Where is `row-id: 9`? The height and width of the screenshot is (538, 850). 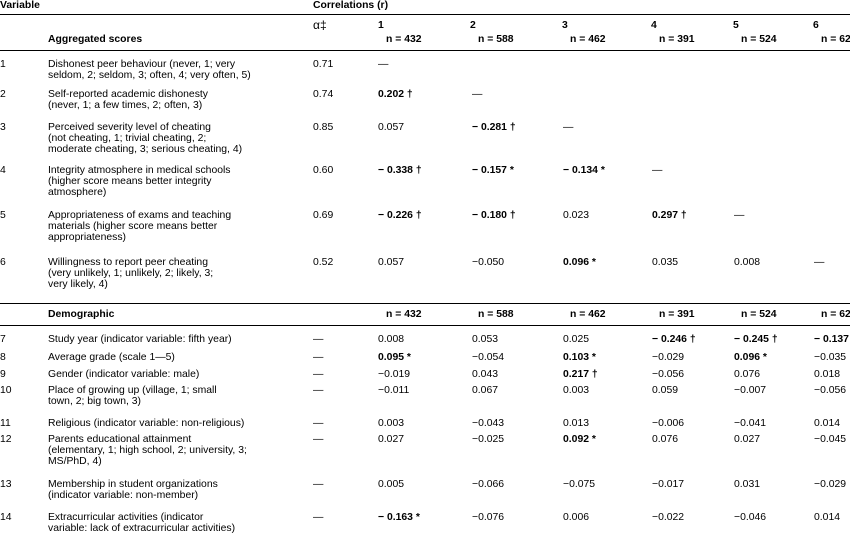 row-id: 9 is located at coordinates (3, 374).